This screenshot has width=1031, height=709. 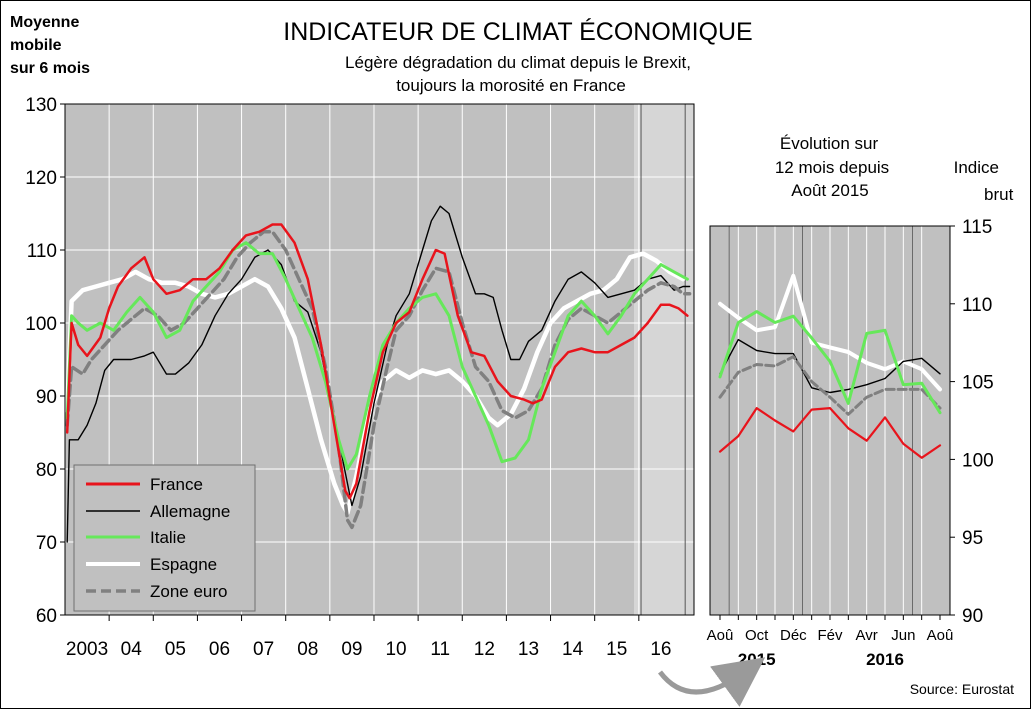 I want to click on inset-month-label: Jun, so click(x=903, y=635).